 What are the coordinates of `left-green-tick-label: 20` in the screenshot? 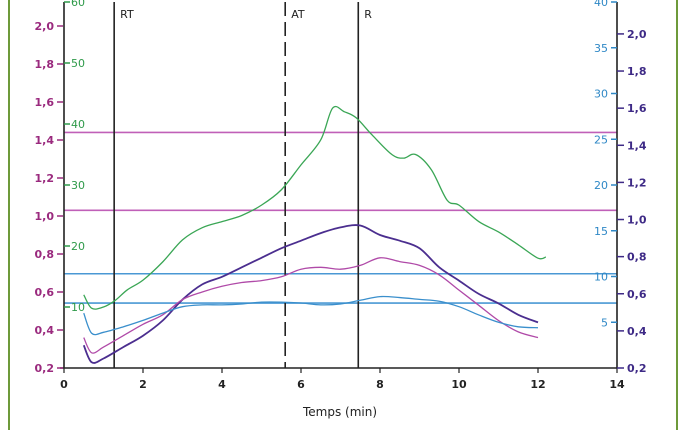 It's located at (78, 246).